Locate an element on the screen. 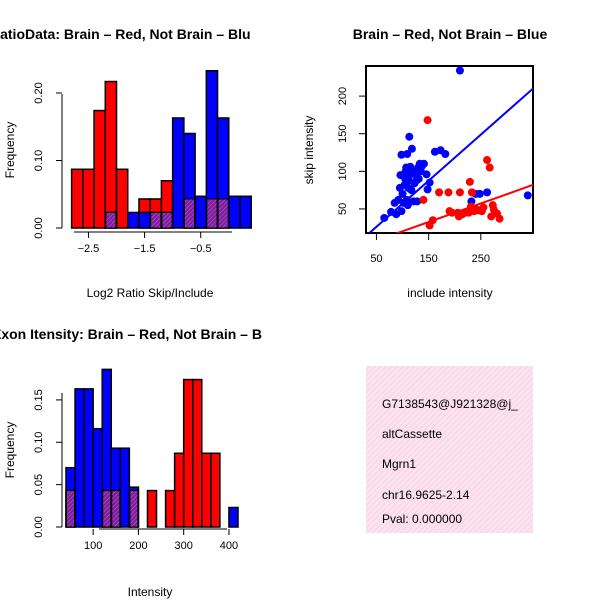  scatter-y-ticks: 50 100 150 200 is located at coordinates (351, 151).